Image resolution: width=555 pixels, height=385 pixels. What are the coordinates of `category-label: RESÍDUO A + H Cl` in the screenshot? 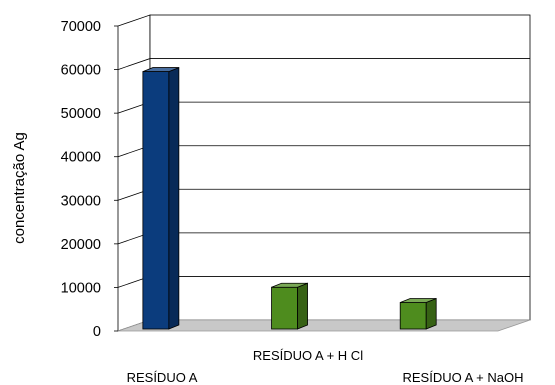 It's located at (308, 355).